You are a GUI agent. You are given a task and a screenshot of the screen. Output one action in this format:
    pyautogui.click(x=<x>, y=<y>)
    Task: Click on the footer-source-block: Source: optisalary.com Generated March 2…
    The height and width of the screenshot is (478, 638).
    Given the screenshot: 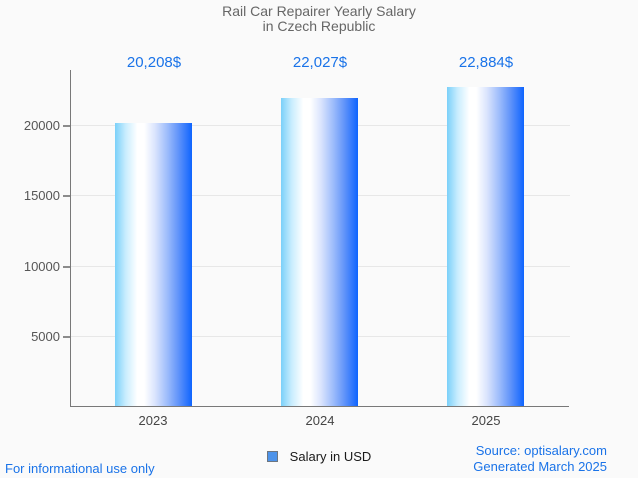 What is the action you would take?
    pyautogui.click(x=540, y=458)
    